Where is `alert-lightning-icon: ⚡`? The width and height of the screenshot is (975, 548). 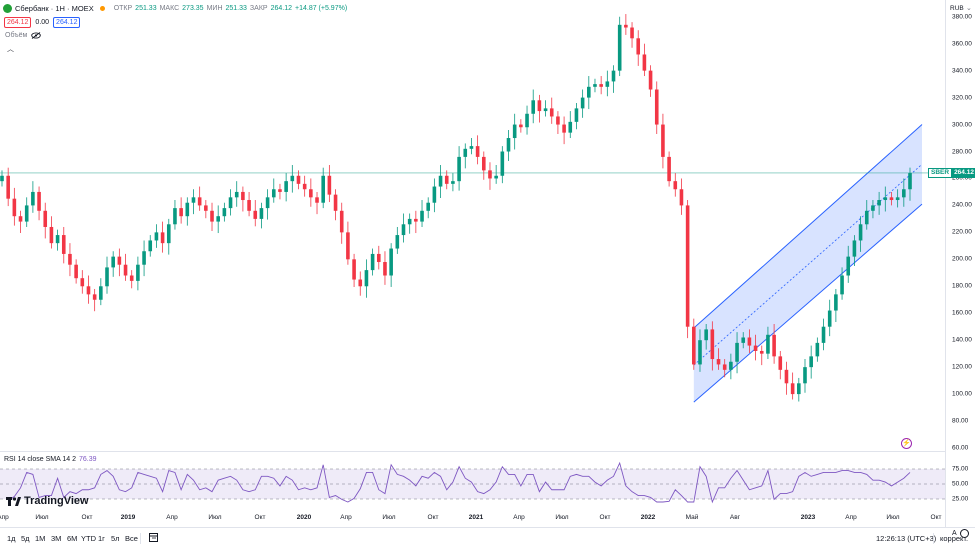 alert-lightning-icon: ⚡ is located at coordinates (906, 443).